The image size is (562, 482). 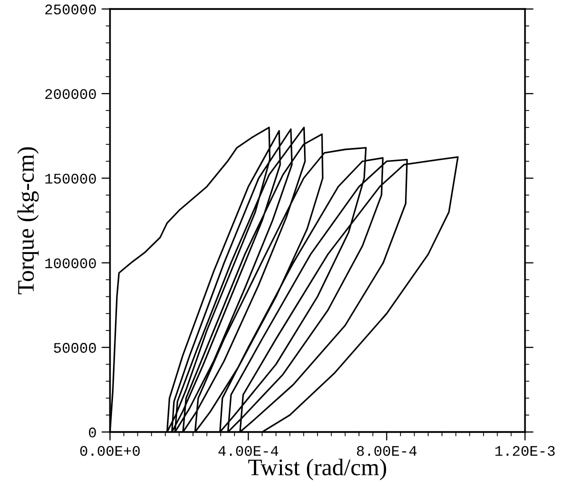 I want to click on y-tick-label: 250000, so click(x=70, y=9).